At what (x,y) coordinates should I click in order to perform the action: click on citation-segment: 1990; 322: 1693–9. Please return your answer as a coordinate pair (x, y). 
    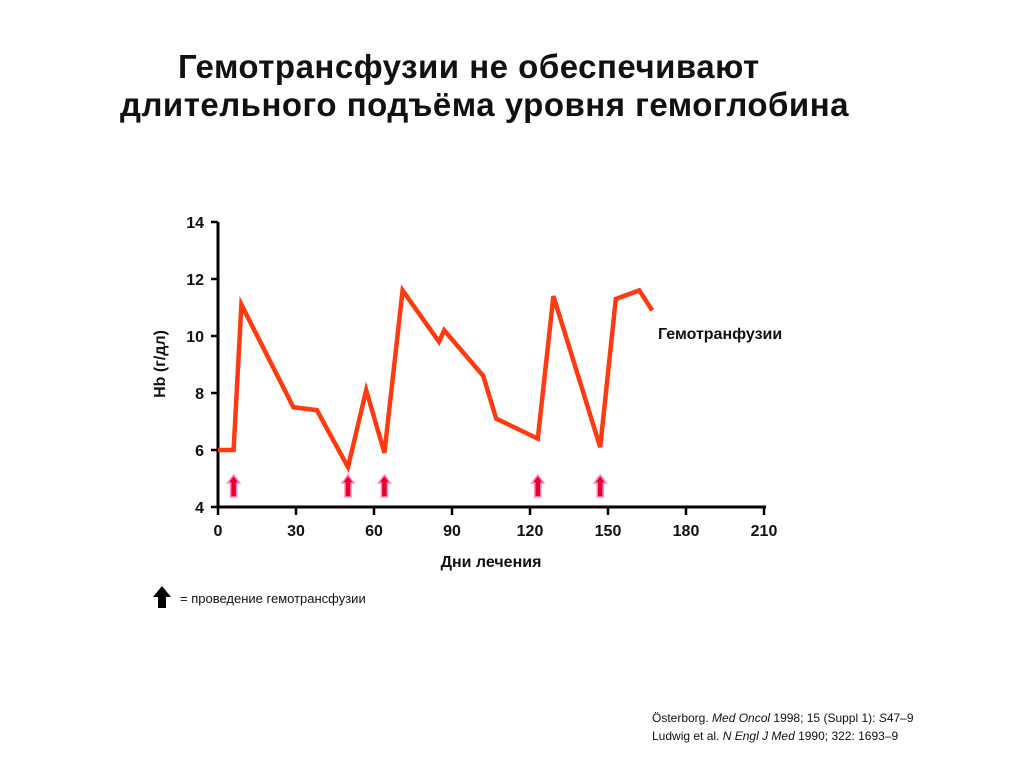
    Looking at the image, I should click on (846, 736).